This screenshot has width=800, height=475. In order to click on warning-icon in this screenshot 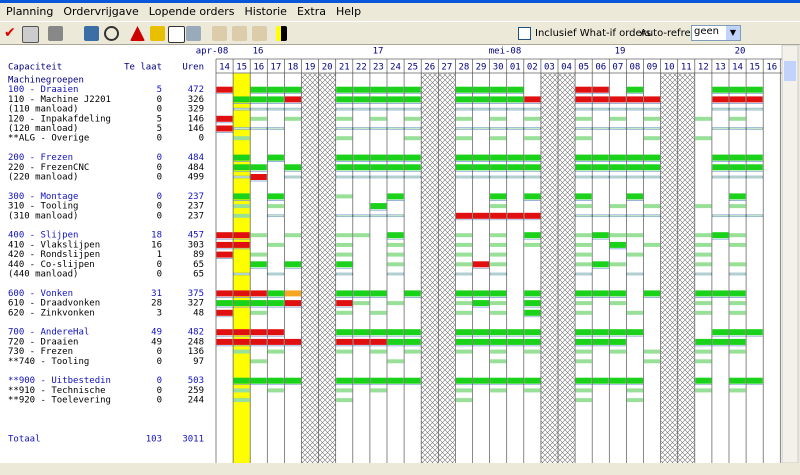, I will do `click(137, 33)`.